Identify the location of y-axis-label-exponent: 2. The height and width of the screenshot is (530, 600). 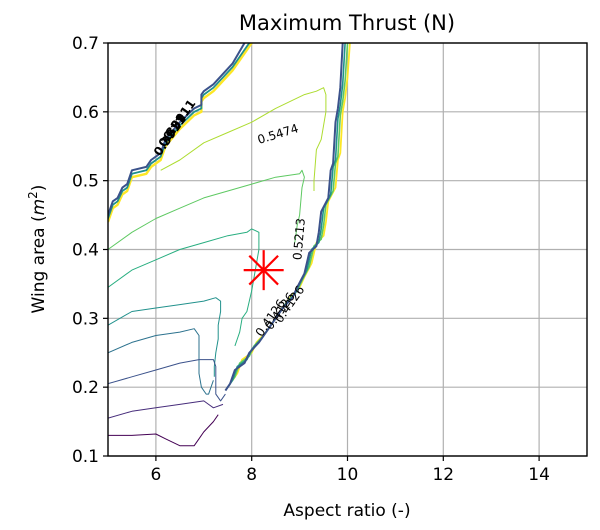
(33, 195).